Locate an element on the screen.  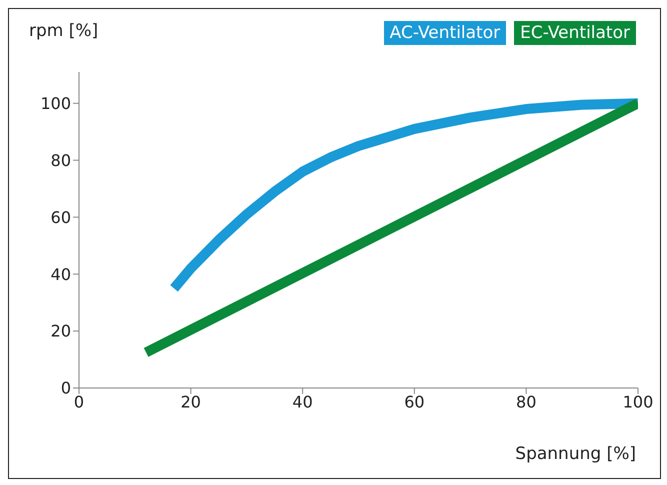
text: EC-Ventilator is located at coordinates (575, 33).